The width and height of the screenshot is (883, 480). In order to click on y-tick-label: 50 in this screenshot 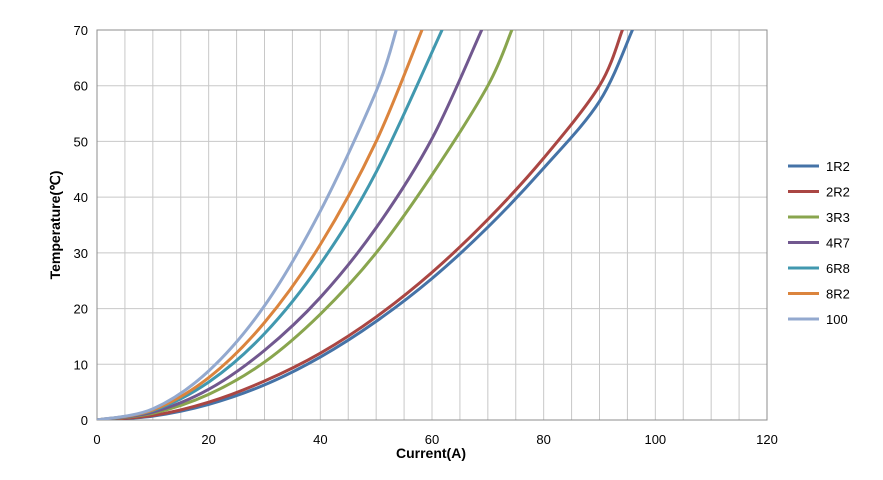, I will do `click(81, 141)`.